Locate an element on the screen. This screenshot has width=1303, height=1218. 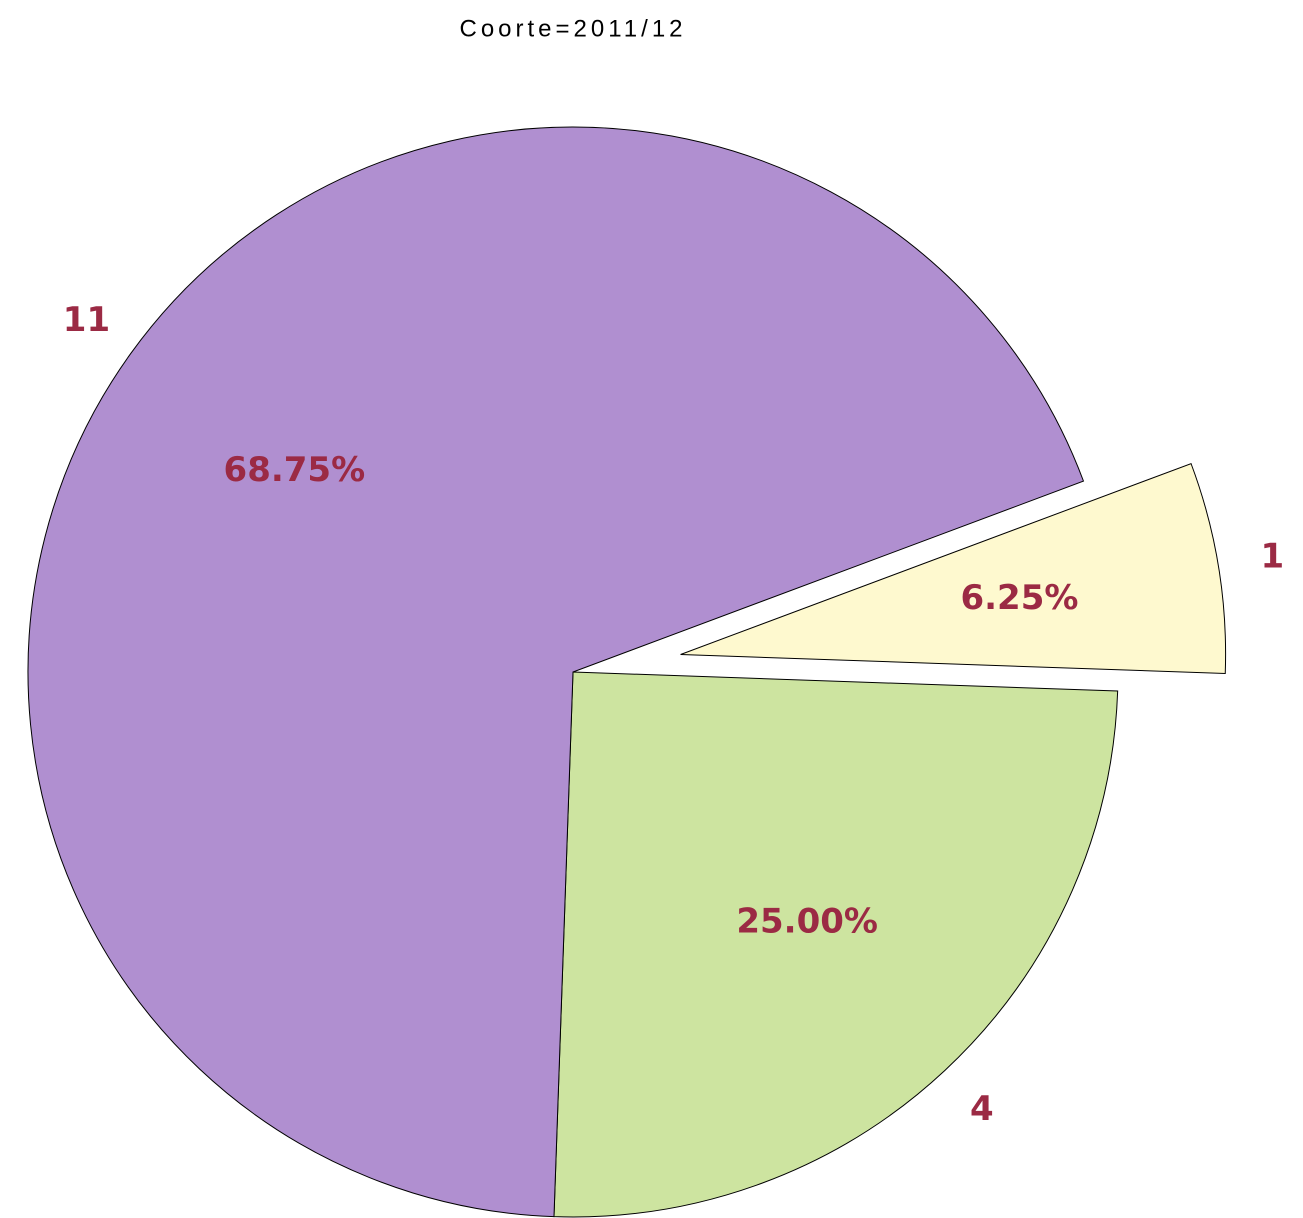
category-label: 4 is located at coordinates (982, 1109).